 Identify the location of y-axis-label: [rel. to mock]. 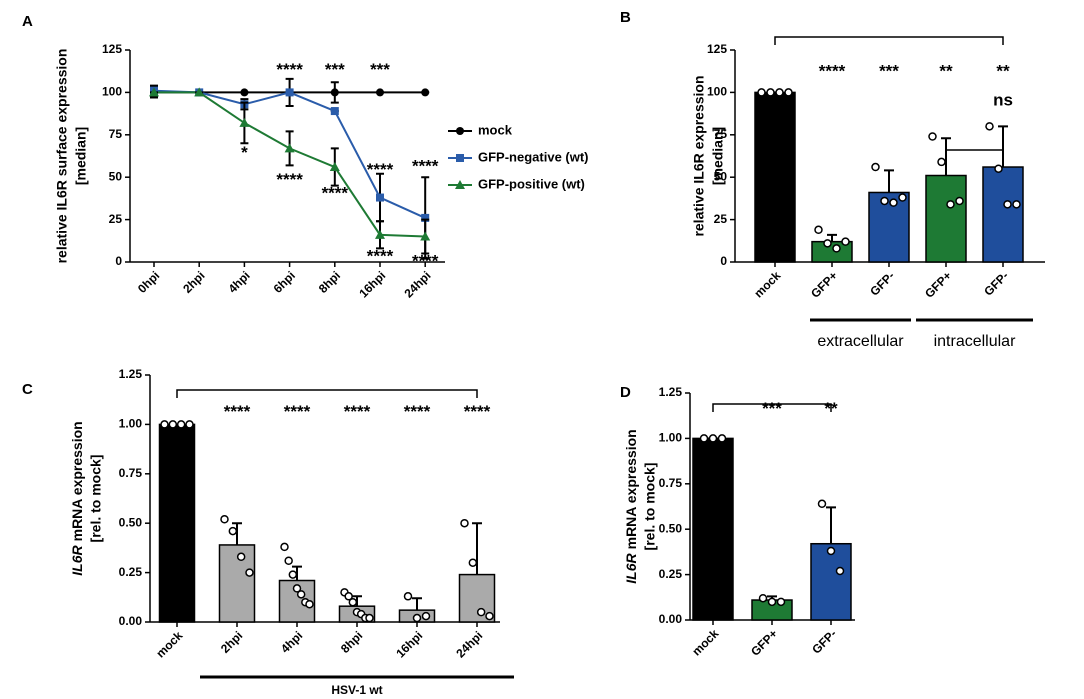
(650, 507).